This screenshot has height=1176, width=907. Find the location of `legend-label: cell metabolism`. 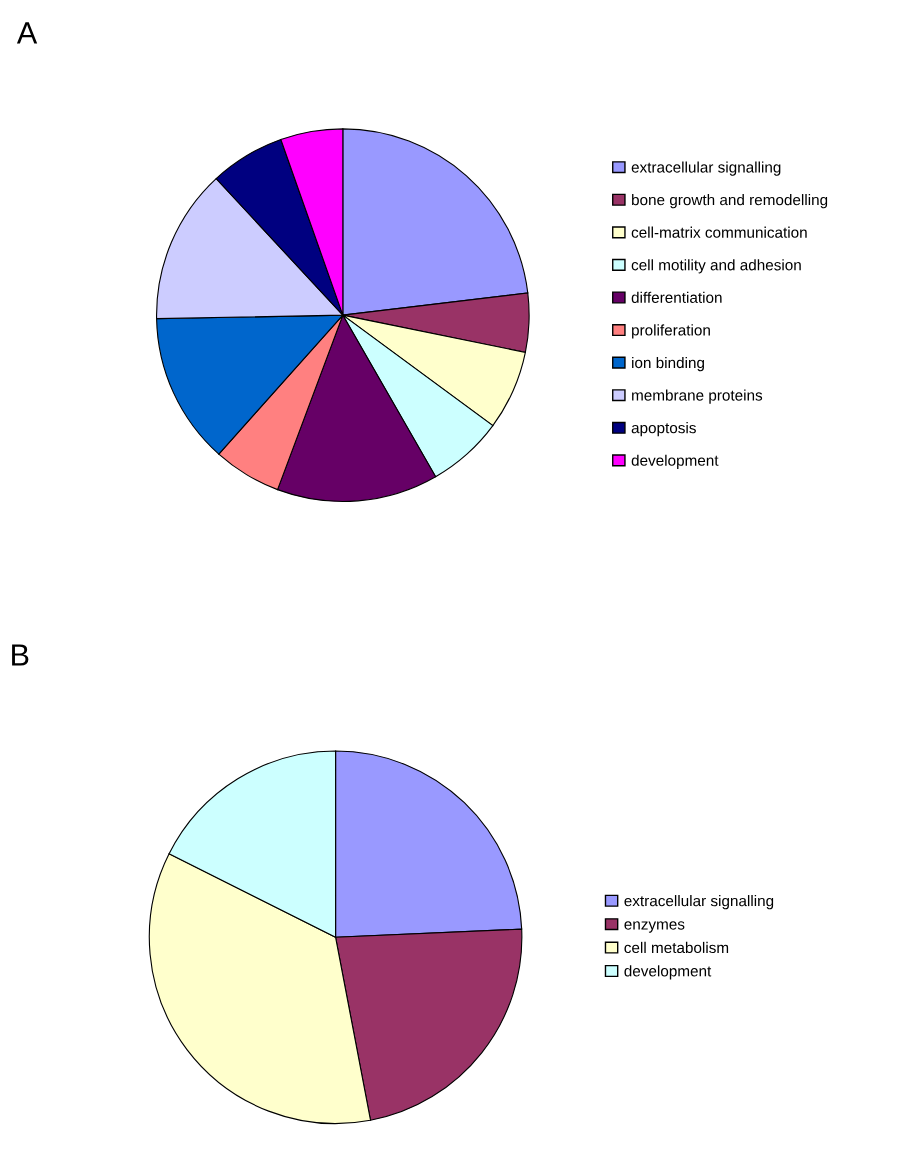

legend-label: cell metabolism is located at coordinates (676, 947).